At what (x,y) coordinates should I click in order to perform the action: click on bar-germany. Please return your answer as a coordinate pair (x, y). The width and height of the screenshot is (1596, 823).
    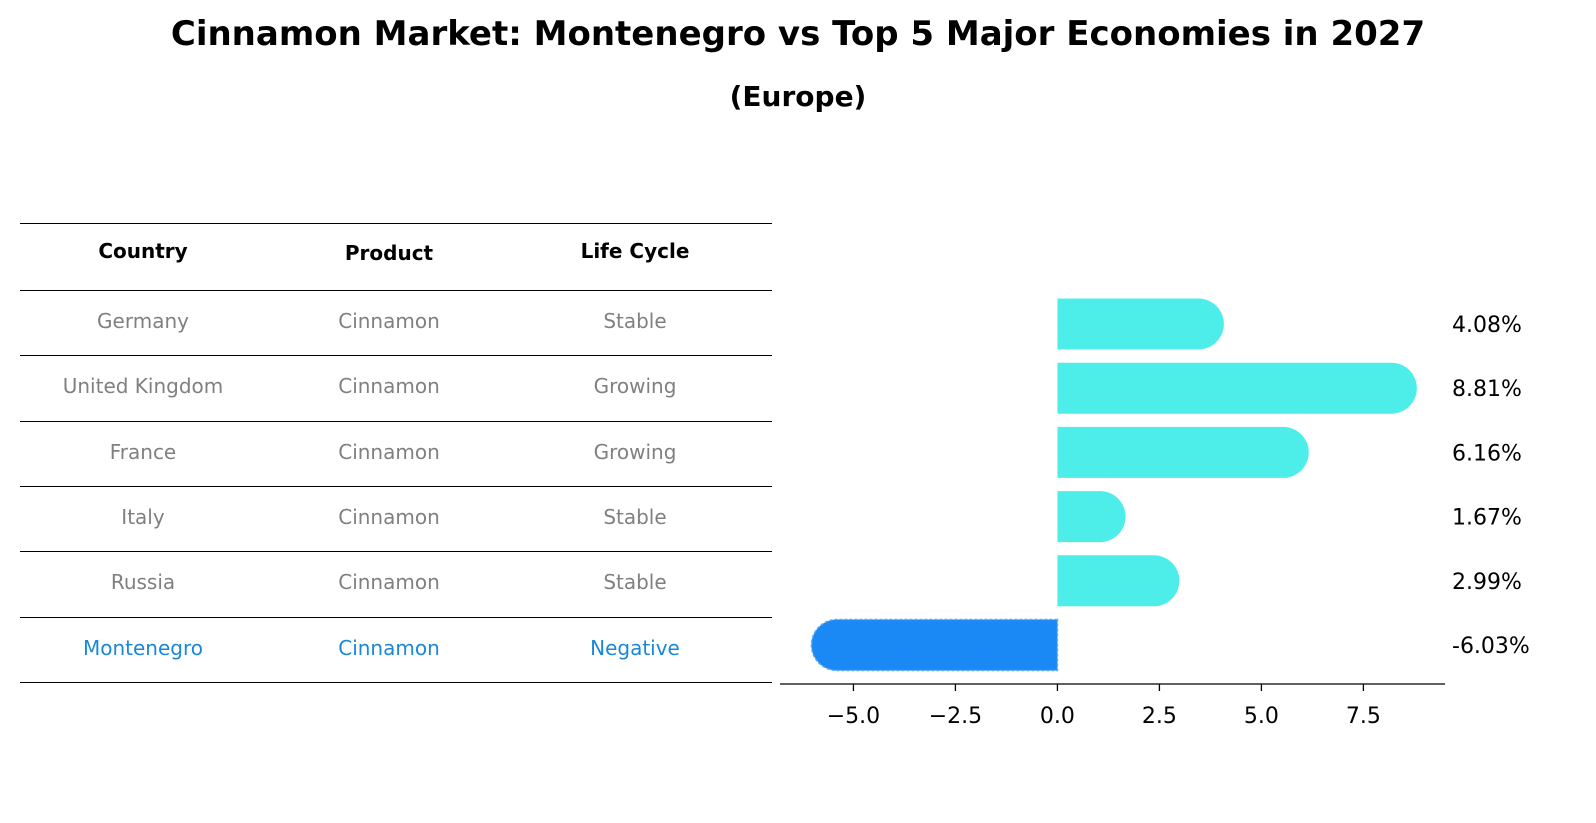
    Looking at the image, I should click on (1140, 324).